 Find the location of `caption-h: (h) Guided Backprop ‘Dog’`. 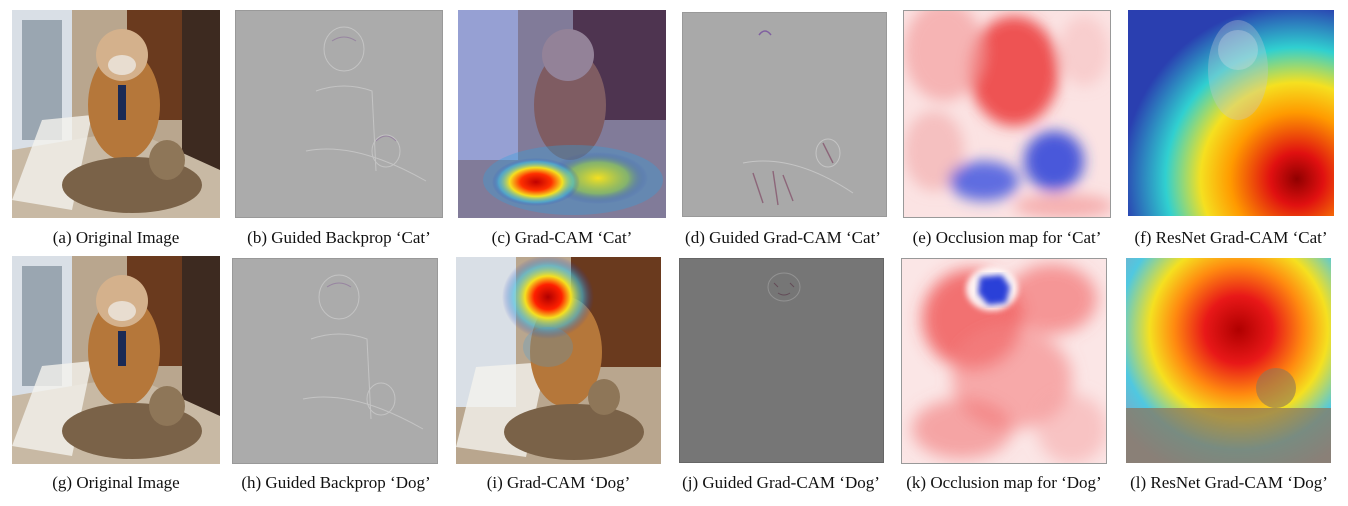

caption-h: (h) Guided Backprop ‘Dog’ is located at coordinates (336, 482).